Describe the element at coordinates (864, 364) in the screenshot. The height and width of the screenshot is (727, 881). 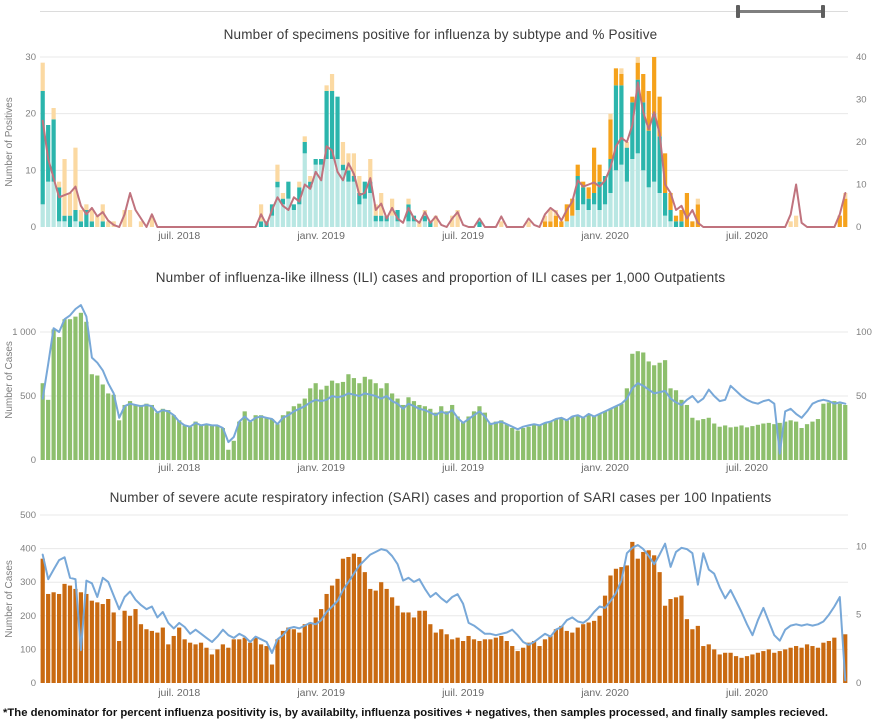
I see `right-axis-tick-labels: 50 100` at that location.